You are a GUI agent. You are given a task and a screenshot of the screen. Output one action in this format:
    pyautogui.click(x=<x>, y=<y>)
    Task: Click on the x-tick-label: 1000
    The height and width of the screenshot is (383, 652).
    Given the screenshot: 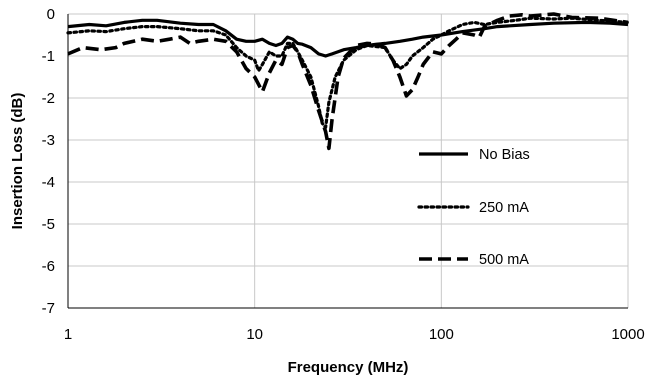 What is the action you would take?
    pyautogui.click(x=627, y=334)
    